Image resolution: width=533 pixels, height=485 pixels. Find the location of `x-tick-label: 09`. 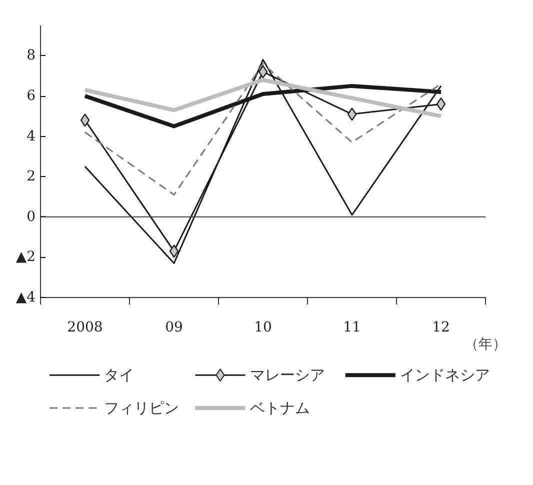

x-tick-label: 09 is located at coordinates (174, 328).